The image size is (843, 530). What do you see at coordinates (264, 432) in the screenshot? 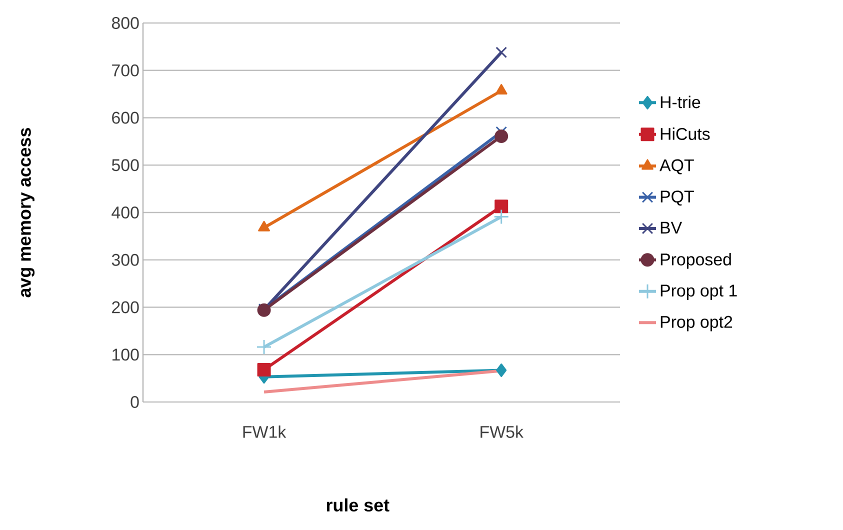
I see `x-tick-label: FW1k` at bounding box center [264, 432].